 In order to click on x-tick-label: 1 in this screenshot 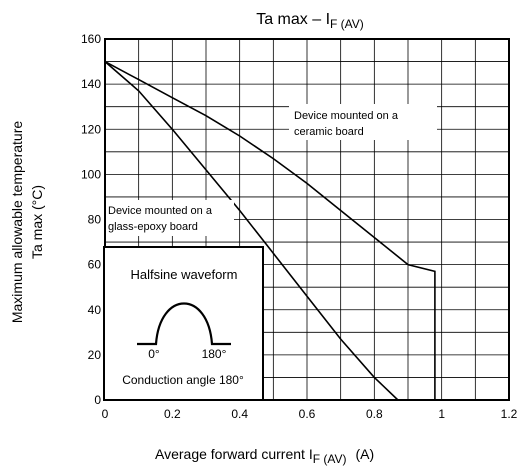, I will do `click(441, 414)`.